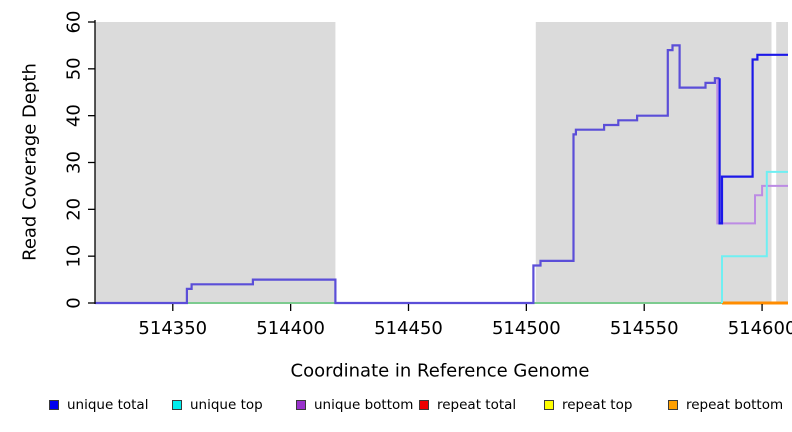 The image size is (792, 432). I want to click on y-tick-label: 50, so click(74, 68).